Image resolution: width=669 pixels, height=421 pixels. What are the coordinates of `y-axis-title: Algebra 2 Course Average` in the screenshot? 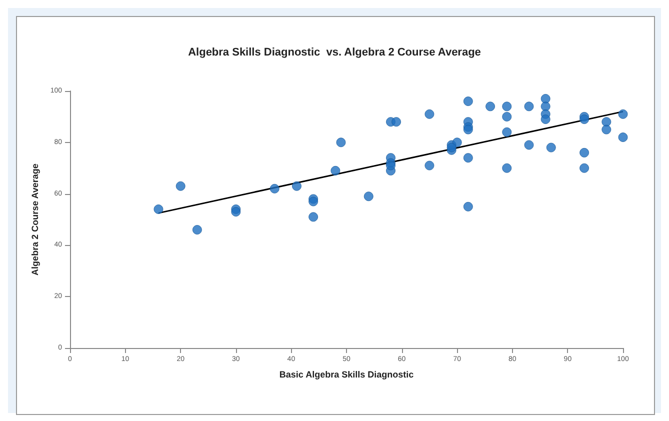 It's located at (35, 220).